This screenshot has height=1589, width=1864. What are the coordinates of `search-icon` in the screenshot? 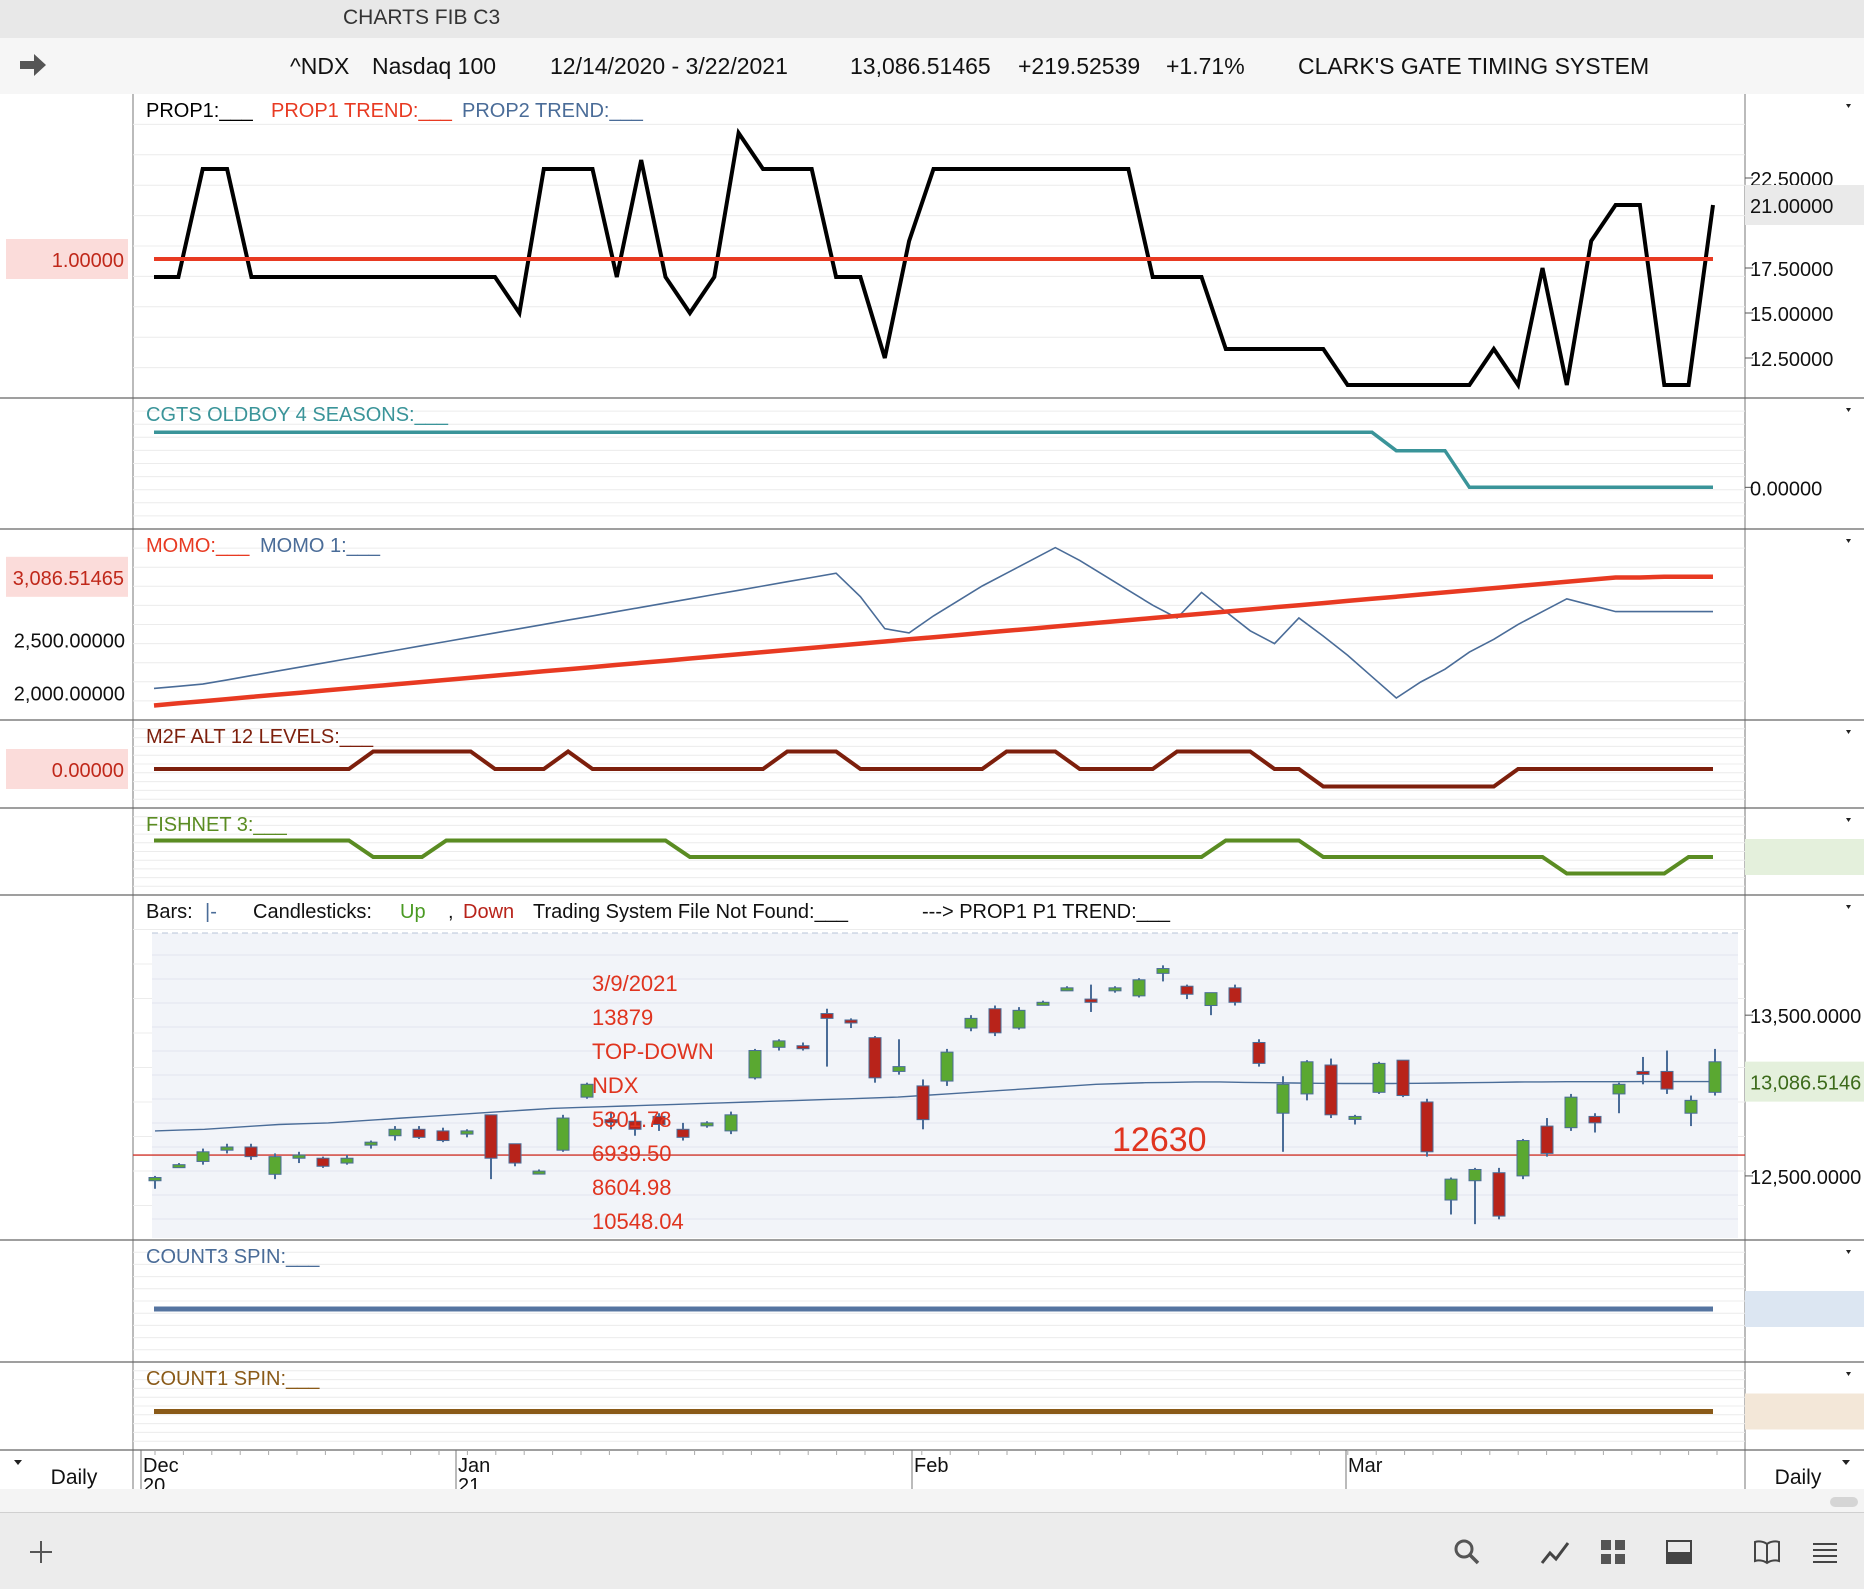 It's located at (1467, 1552).